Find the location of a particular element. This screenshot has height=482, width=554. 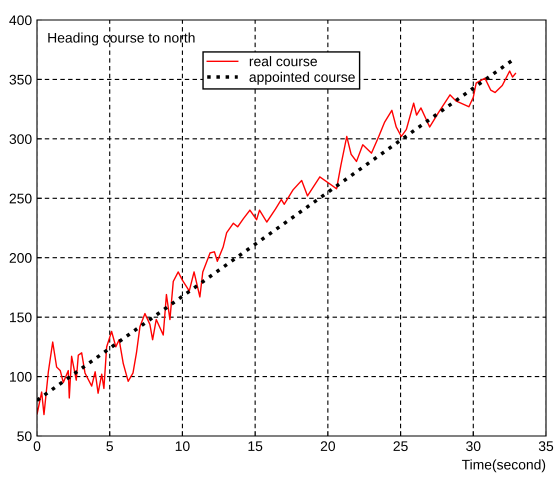

x-tick-label: 30 is located at coordinates (473, 446).